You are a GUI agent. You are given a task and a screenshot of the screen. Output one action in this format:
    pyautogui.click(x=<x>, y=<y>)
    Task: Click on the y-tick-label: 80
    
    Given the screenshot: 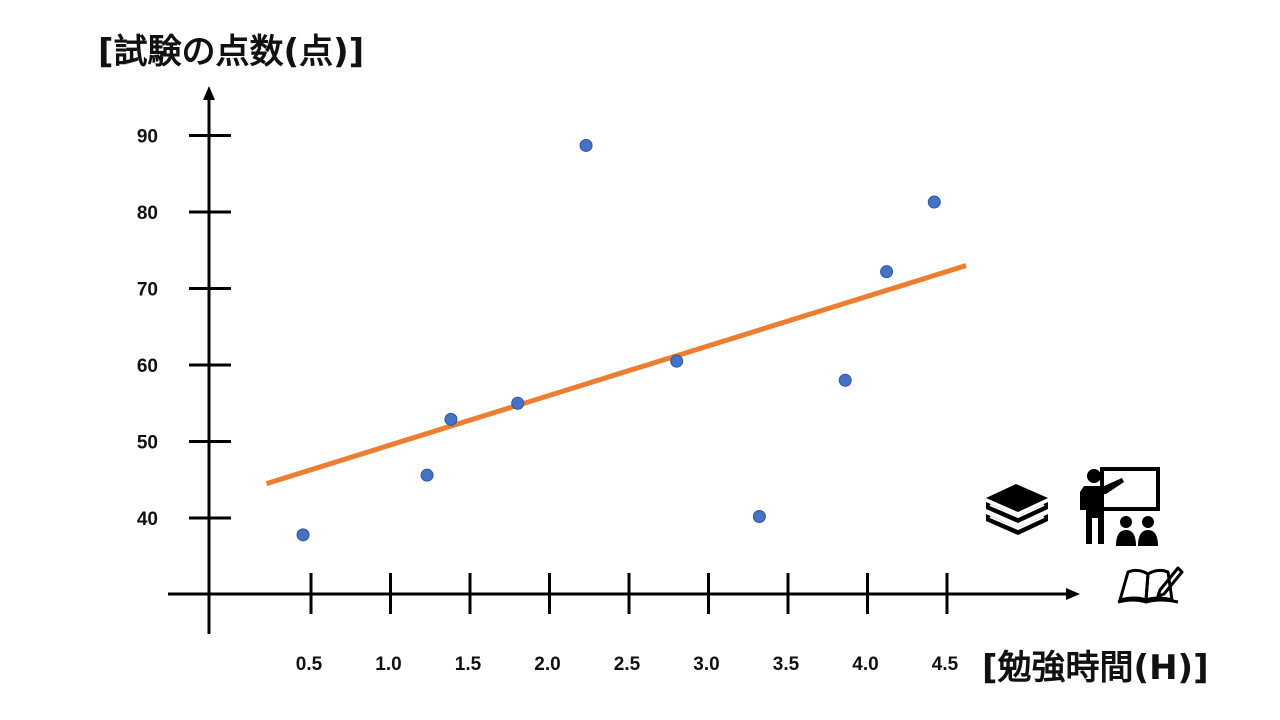 What is the action you would take?
    pyautogui.click(x=147, y=213)
    